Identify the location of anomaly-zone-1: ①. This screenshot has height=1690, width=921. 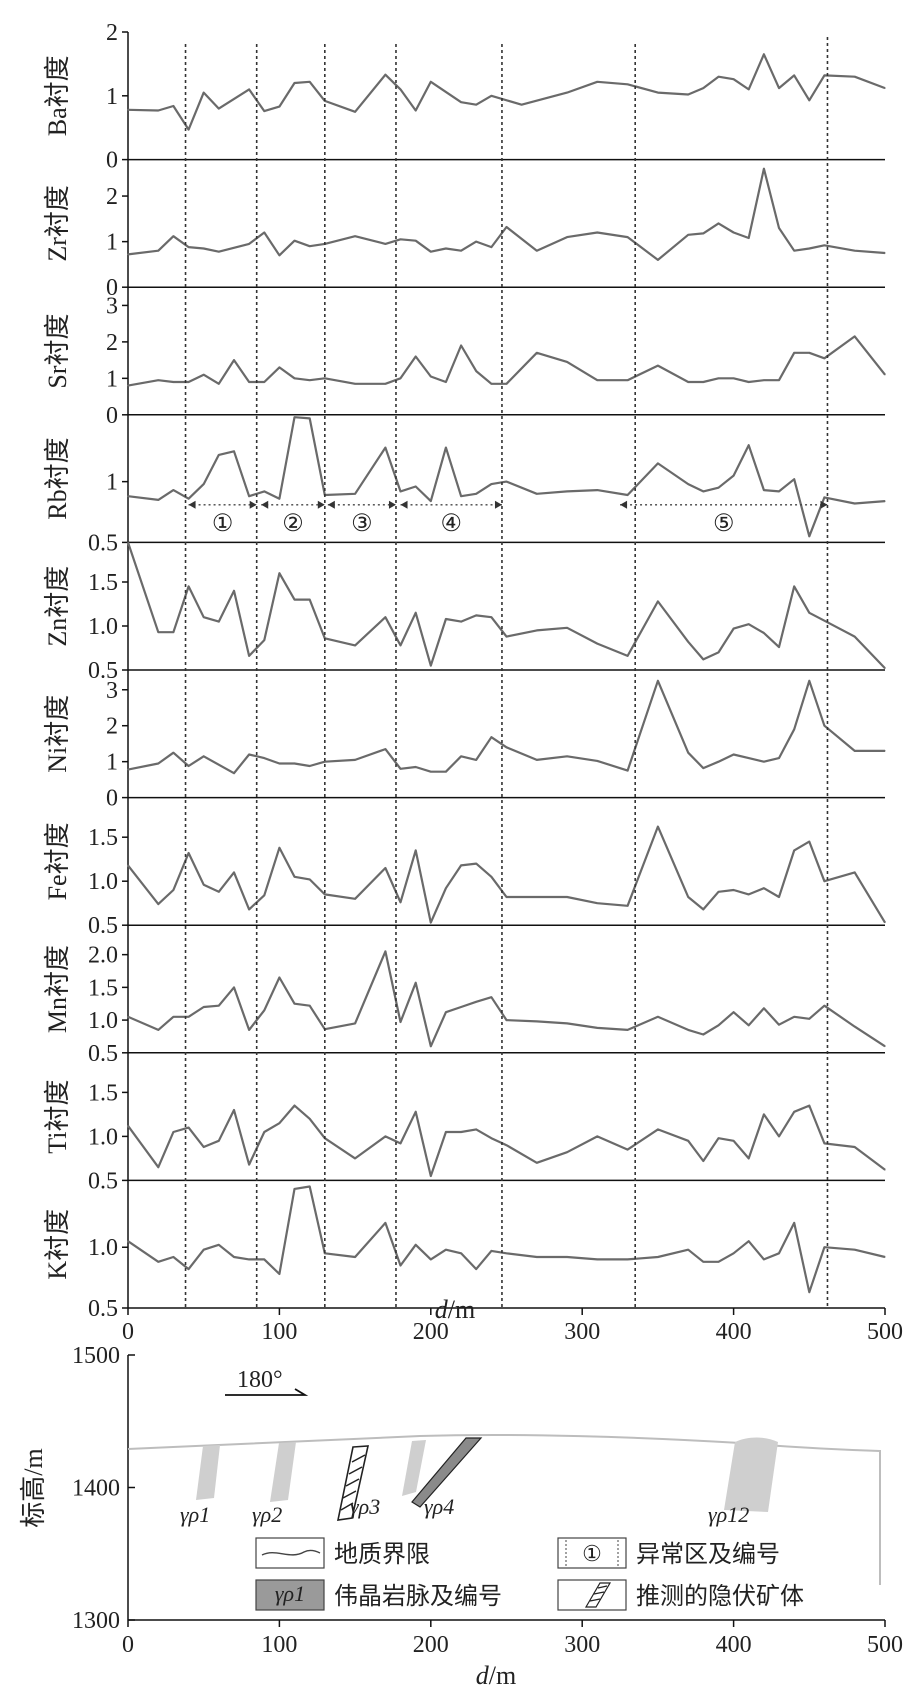
(222, 518).